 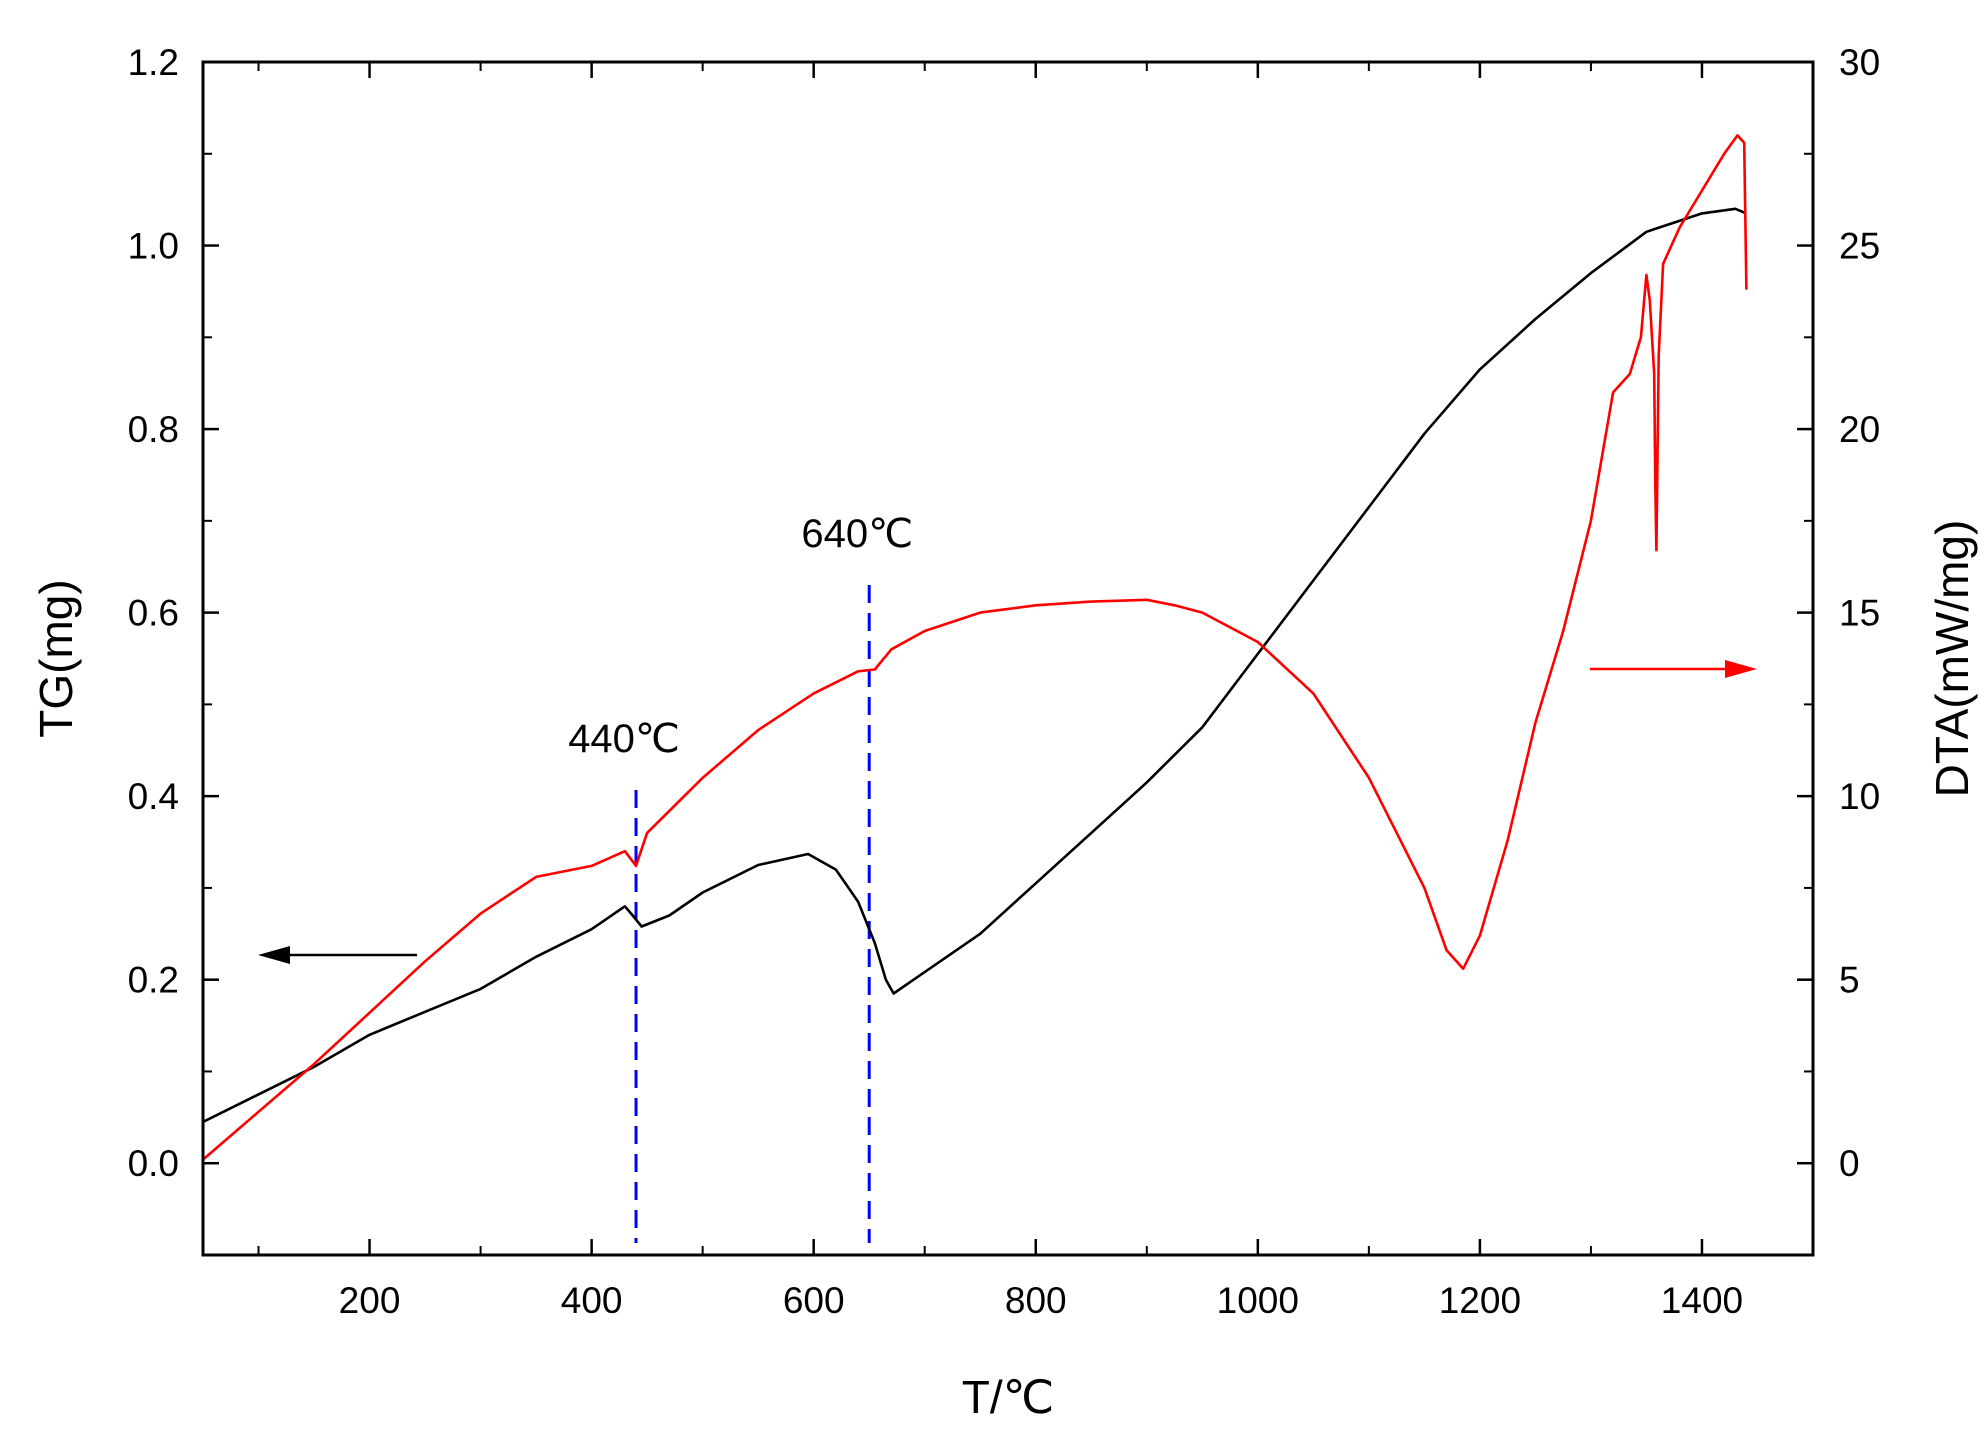 What do you see at coordinates (814, 1300) in the screenshot?
I see `x-tick-label: 600` at bounding box center [814, 1300].